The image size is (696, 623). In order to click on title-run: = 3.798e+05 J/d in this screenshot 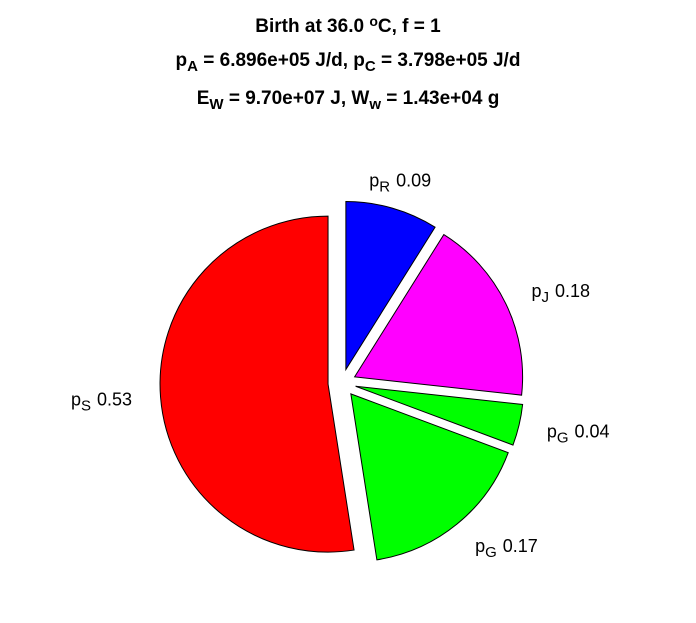, I will do `click(448, 60)`.